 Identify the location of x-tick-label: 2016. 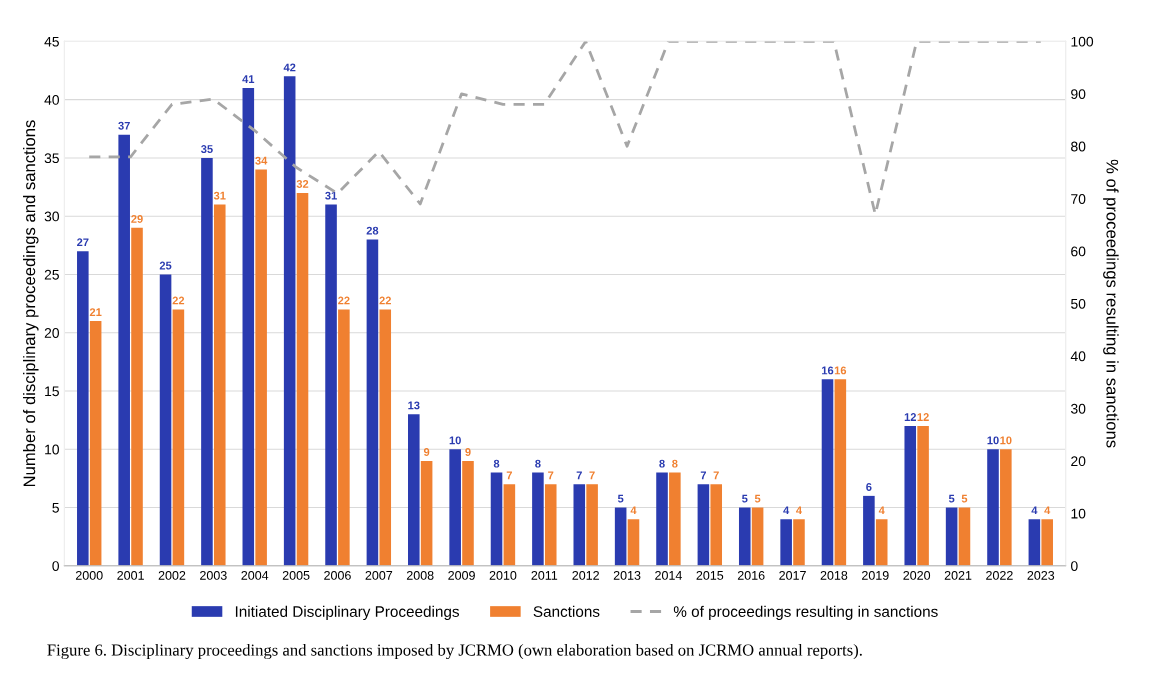
(751, 575).